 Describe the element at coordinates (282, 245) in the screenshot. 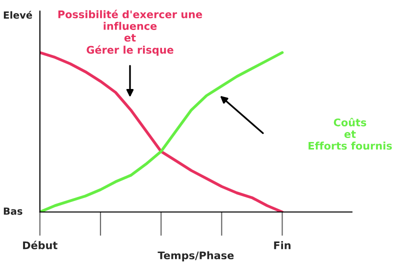

I see `x-tick-label: Fin` at that location.